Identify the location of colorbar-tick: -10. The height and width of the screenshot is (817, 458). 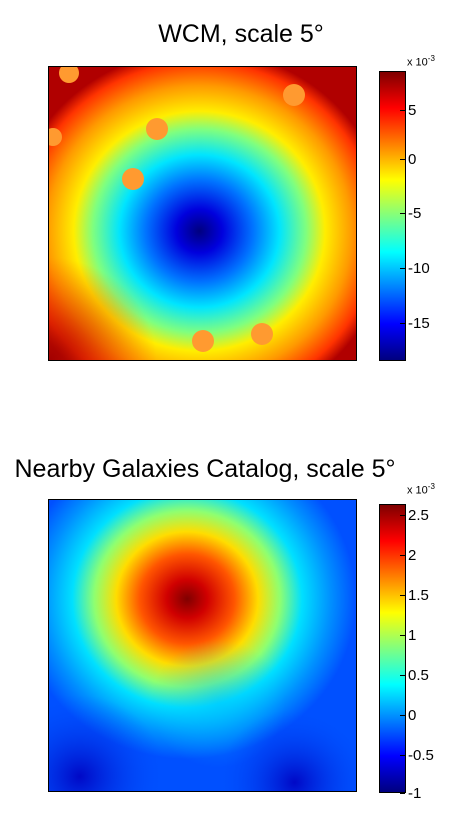
(415, 268).